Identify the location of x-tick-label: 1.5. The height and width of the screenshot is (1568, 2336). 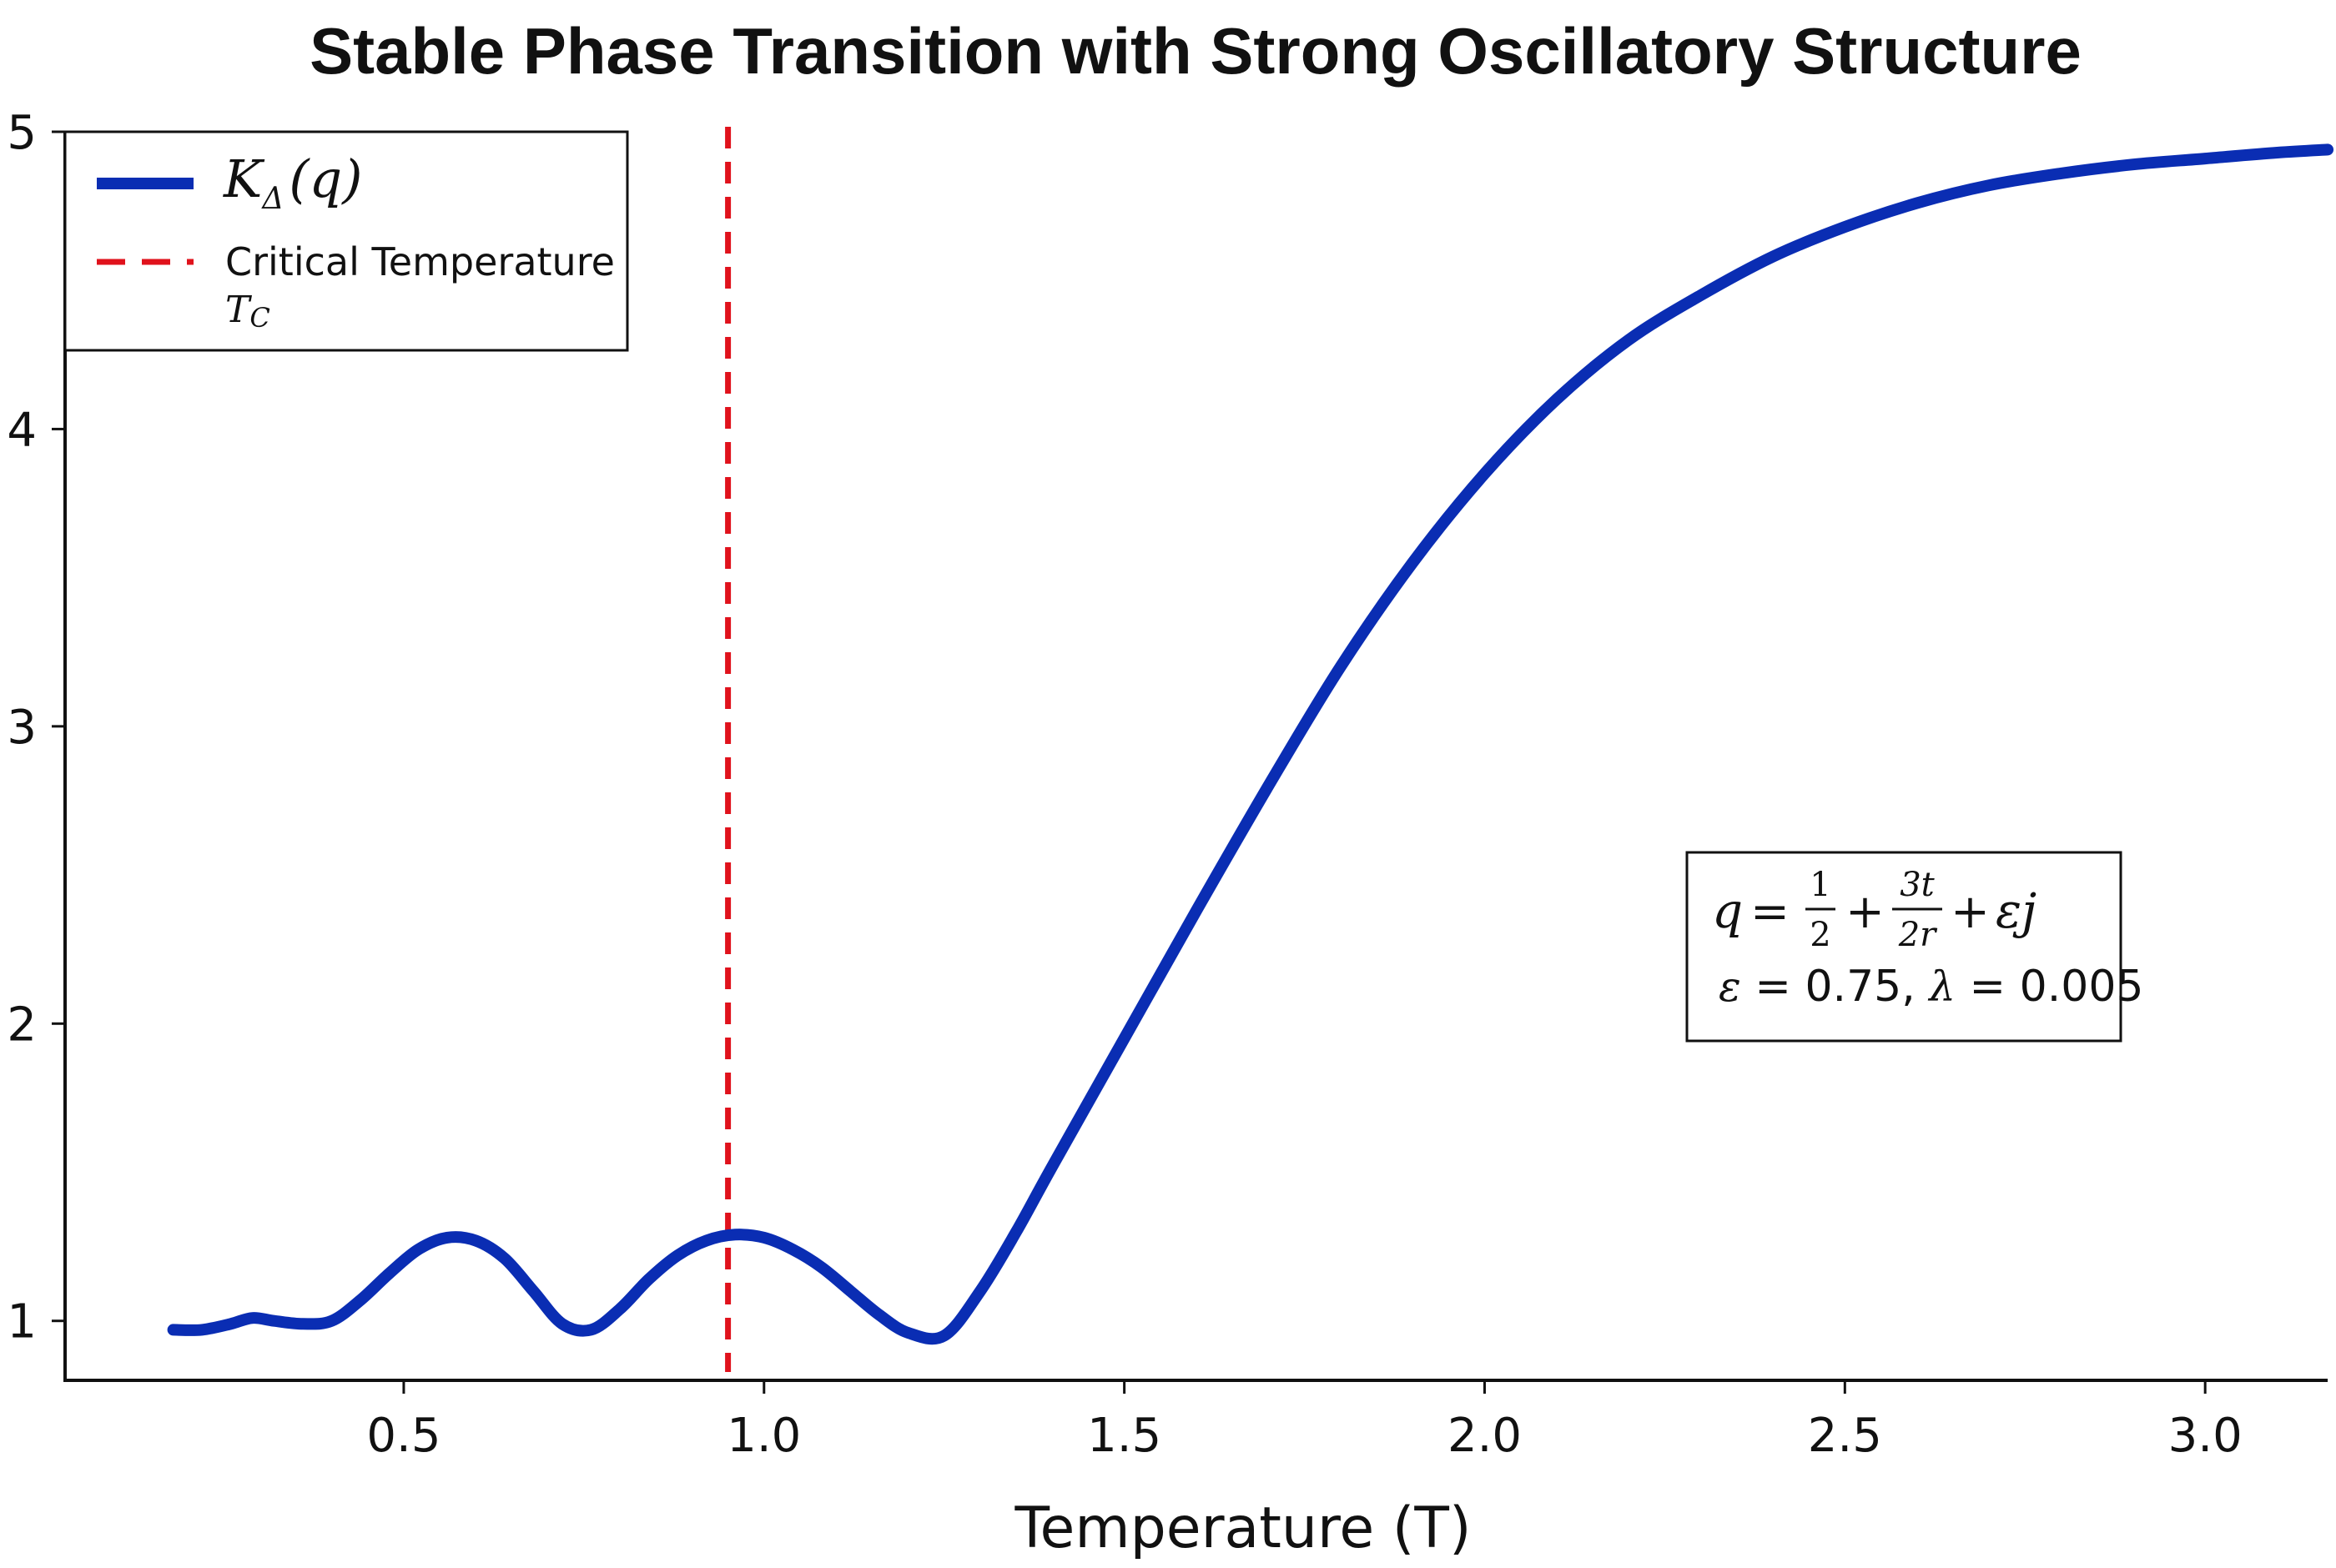
(1124, 1436).